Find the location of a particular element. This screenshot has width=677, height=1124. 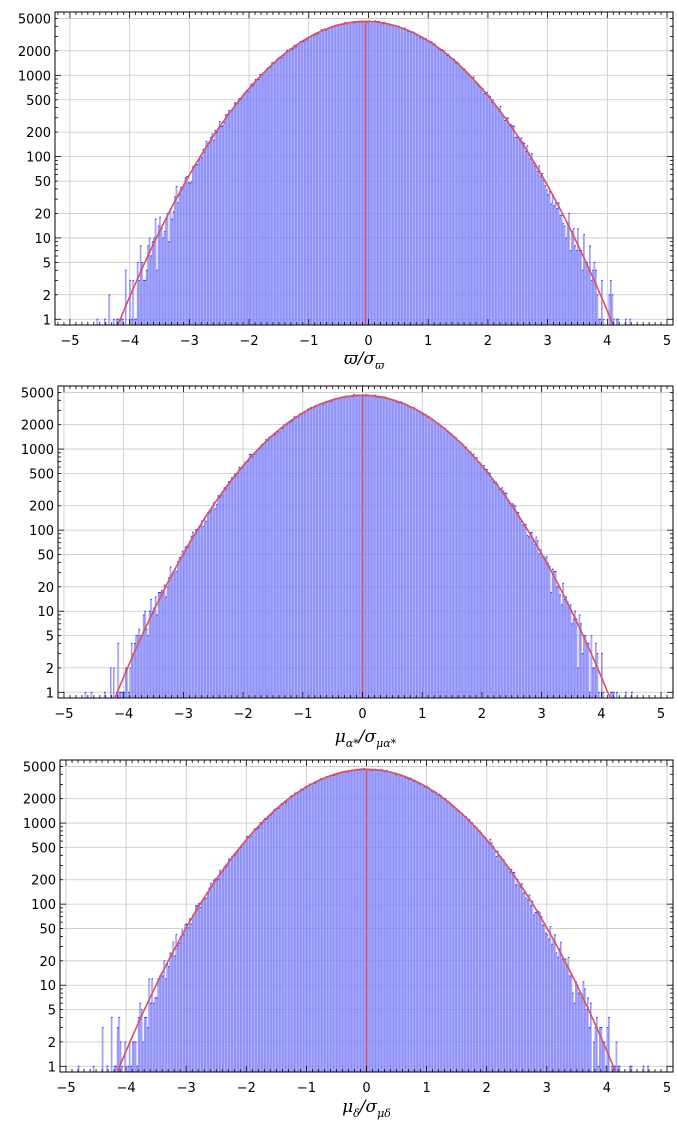

x-tick-label: 2 is located at coordinates (482, 714).